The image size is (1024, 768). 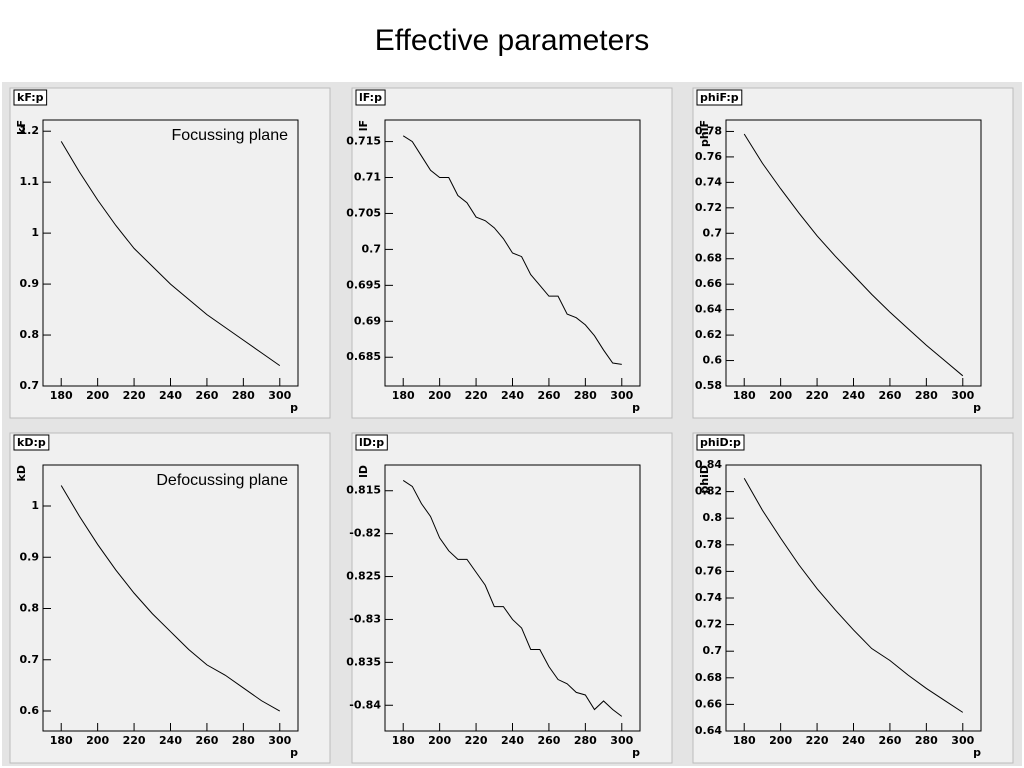 I want to click on y-tick-label: 0.705, so click(x=363, y=212).